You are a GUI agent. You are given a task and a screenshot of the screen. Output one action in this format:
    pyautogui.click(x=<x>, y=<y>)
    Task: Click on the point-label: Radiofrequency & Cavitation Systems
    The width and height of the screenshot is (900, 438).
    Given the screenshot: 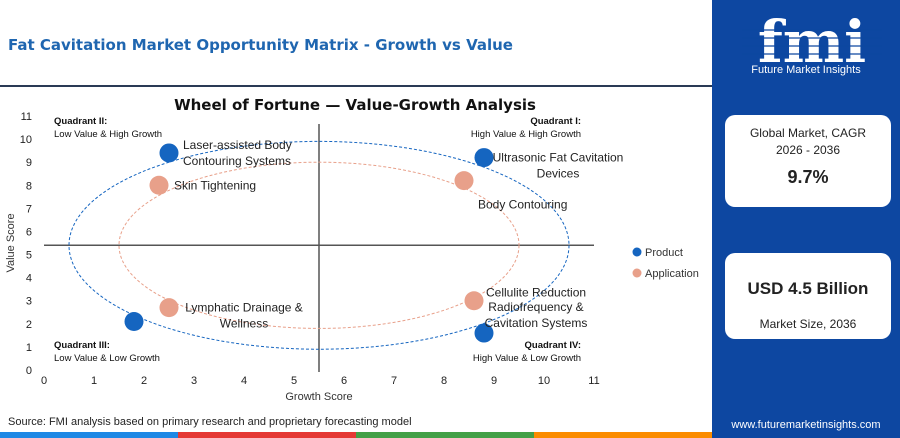 What is the action you would take?
    pyautogui.click(x=536, y=315)
    